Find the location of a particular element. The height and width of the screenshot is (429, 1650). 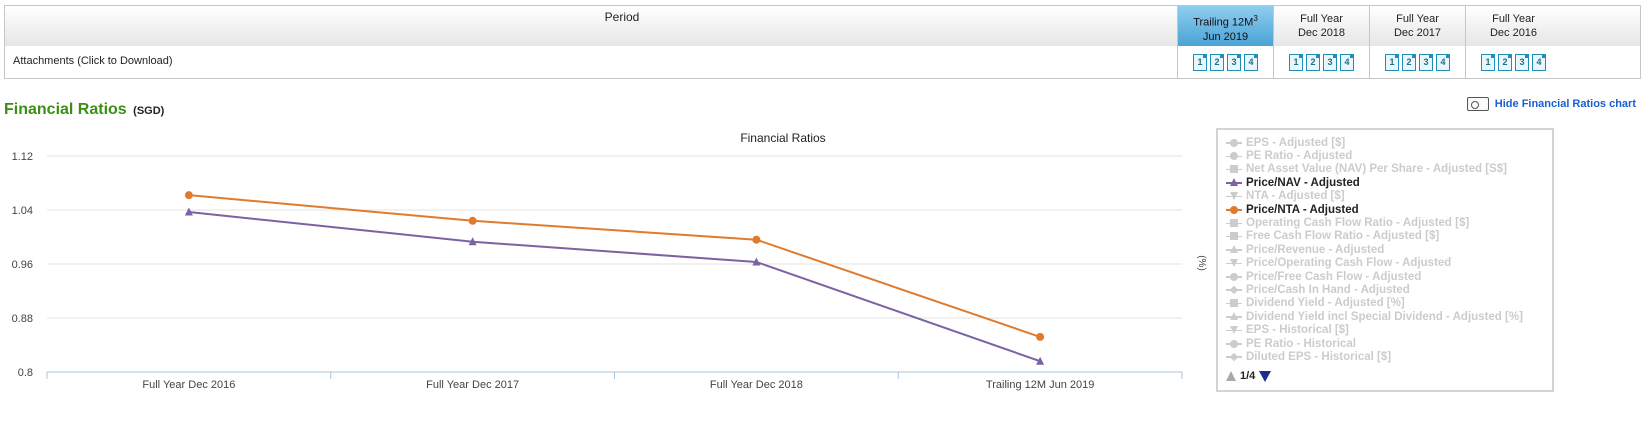

legend-item: Price/Free Cash Flow - Adjusted is located at coordinates (1389, 276).